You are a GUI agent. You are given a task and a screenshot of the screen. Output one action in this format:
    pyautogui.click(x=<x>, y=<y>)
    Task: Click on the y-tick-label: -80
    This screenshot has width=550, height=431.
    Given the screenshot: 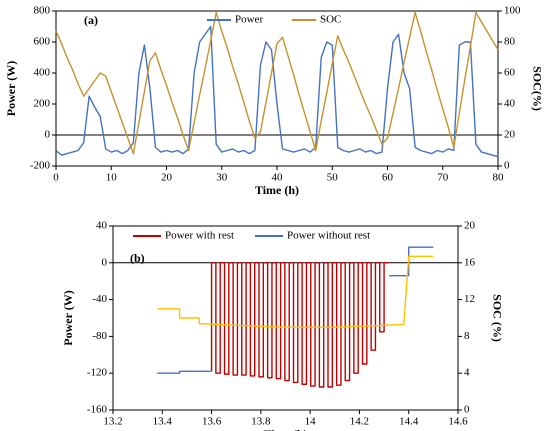 What is the action you would take?
    pyautogui.click(x=99, y=336)
    